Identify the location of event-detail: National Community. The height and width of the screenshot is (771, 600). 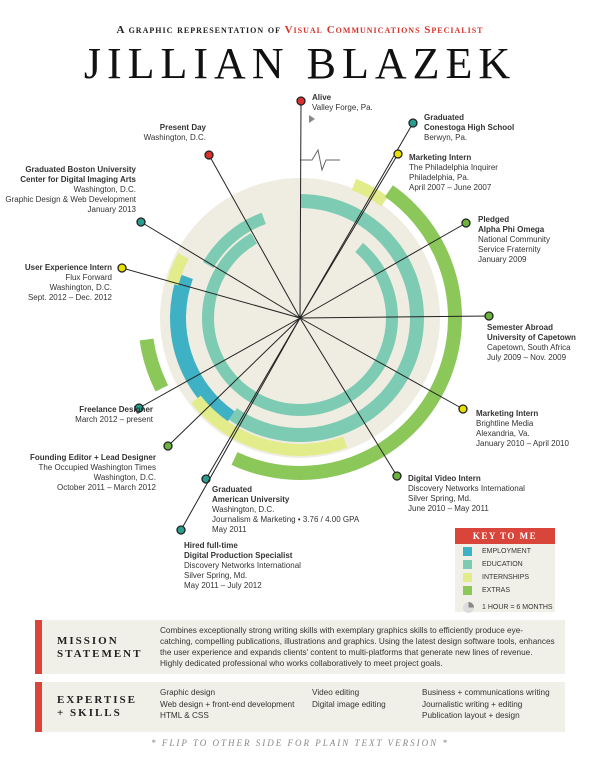
(514, 239).